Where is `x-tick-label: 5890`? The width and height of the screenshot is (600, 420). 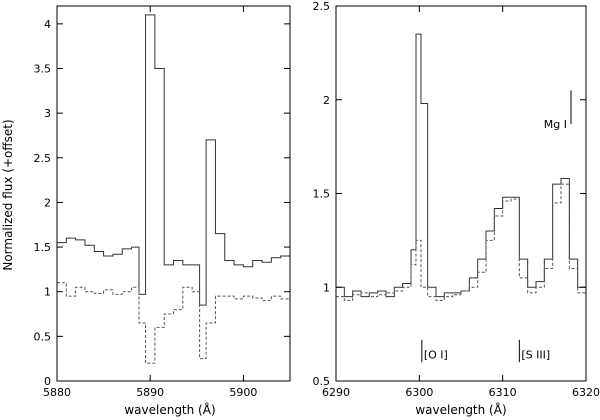 x-tick-label: 5890 is located at coordinates (150, 392).